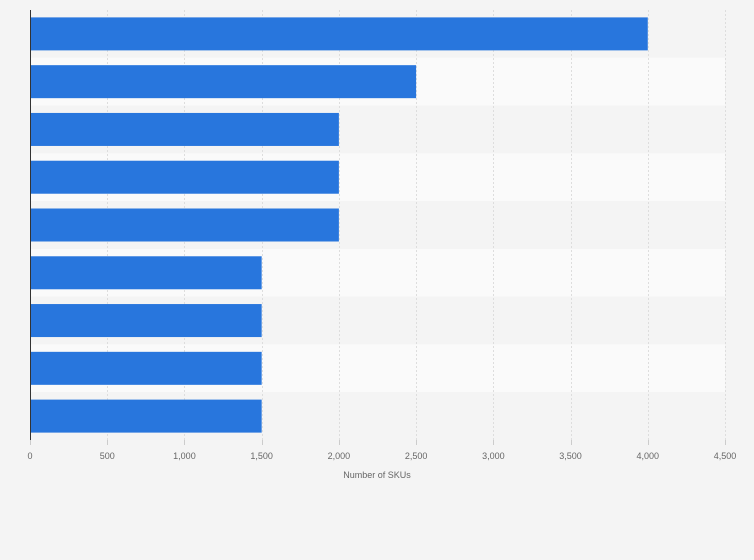 This screenshot has height=560, width=754. Describe the element at coordinates (493, 456) in the screenshot. I see `x-tick-label: 3,000` at that location.